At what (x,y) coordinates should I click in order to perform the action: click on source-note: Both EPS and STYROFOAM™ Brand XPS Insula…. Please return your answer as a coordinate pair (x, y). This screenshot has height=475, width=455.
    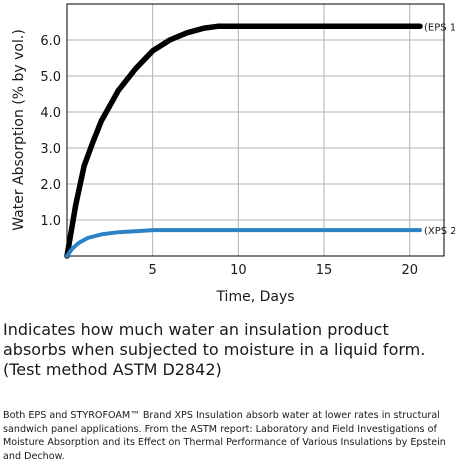
    Looking at the image, I should click on (224, 436).